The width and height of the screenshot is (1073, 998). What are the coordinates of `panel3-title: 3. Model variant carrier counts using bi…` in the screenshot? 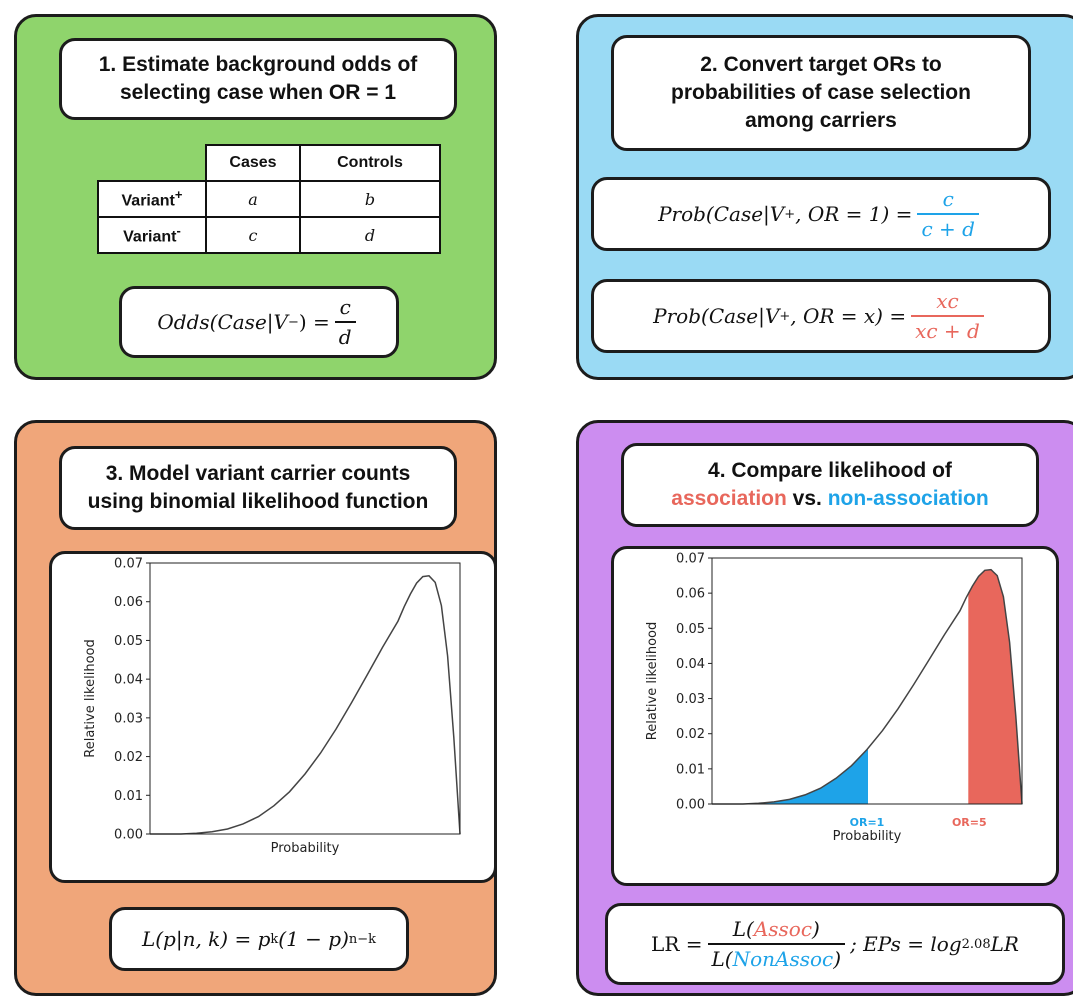 It's located at (258, 488).